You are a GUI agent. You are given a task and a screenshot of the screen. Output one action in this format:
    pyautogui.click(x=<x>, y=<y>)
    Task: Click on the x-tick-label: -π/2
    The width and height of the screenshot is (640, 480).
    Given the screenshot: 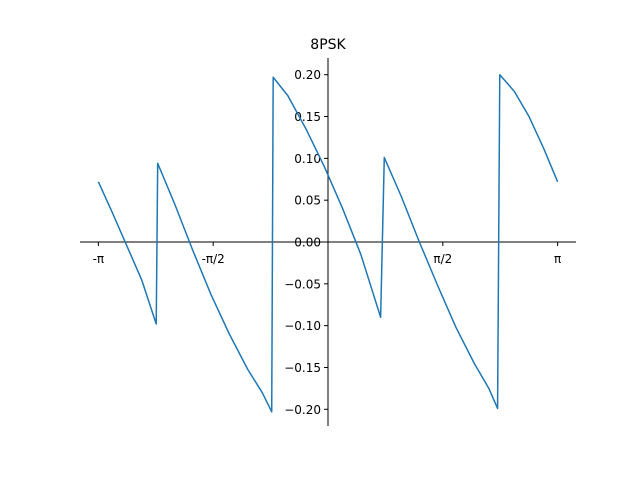 What is the action you would take?
    pyautogui.click(x=213, y=259)
    